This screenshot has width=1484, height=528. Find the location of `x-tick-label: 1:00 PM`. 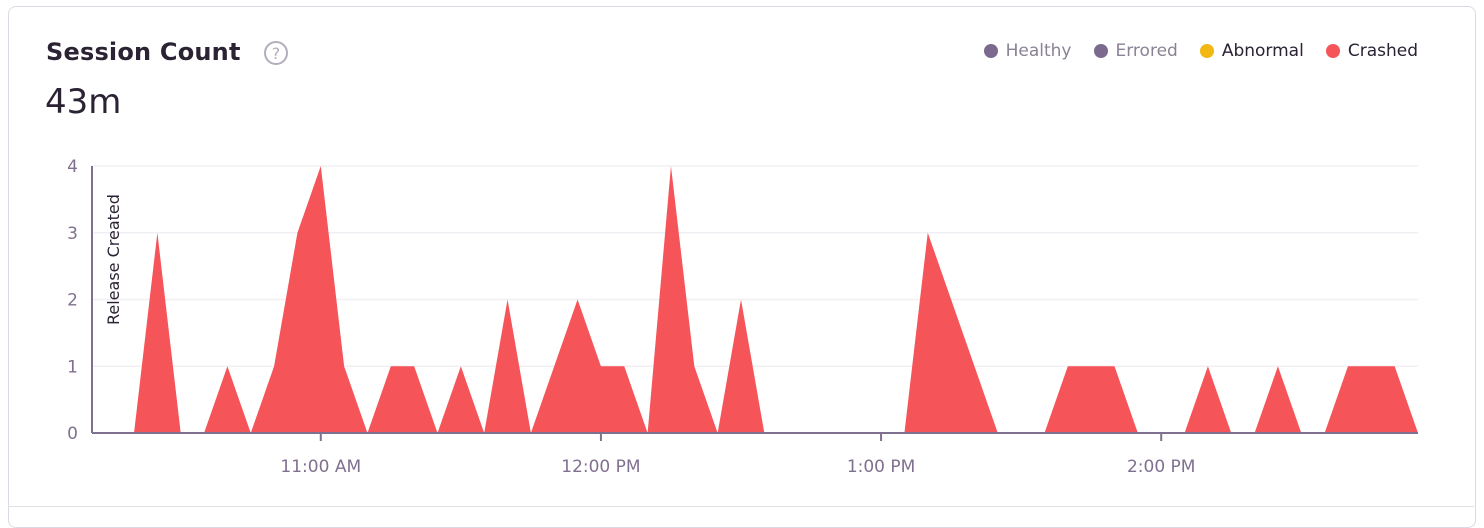

x-tick-label: 1:00 PM is located at coordinates (881, 467).